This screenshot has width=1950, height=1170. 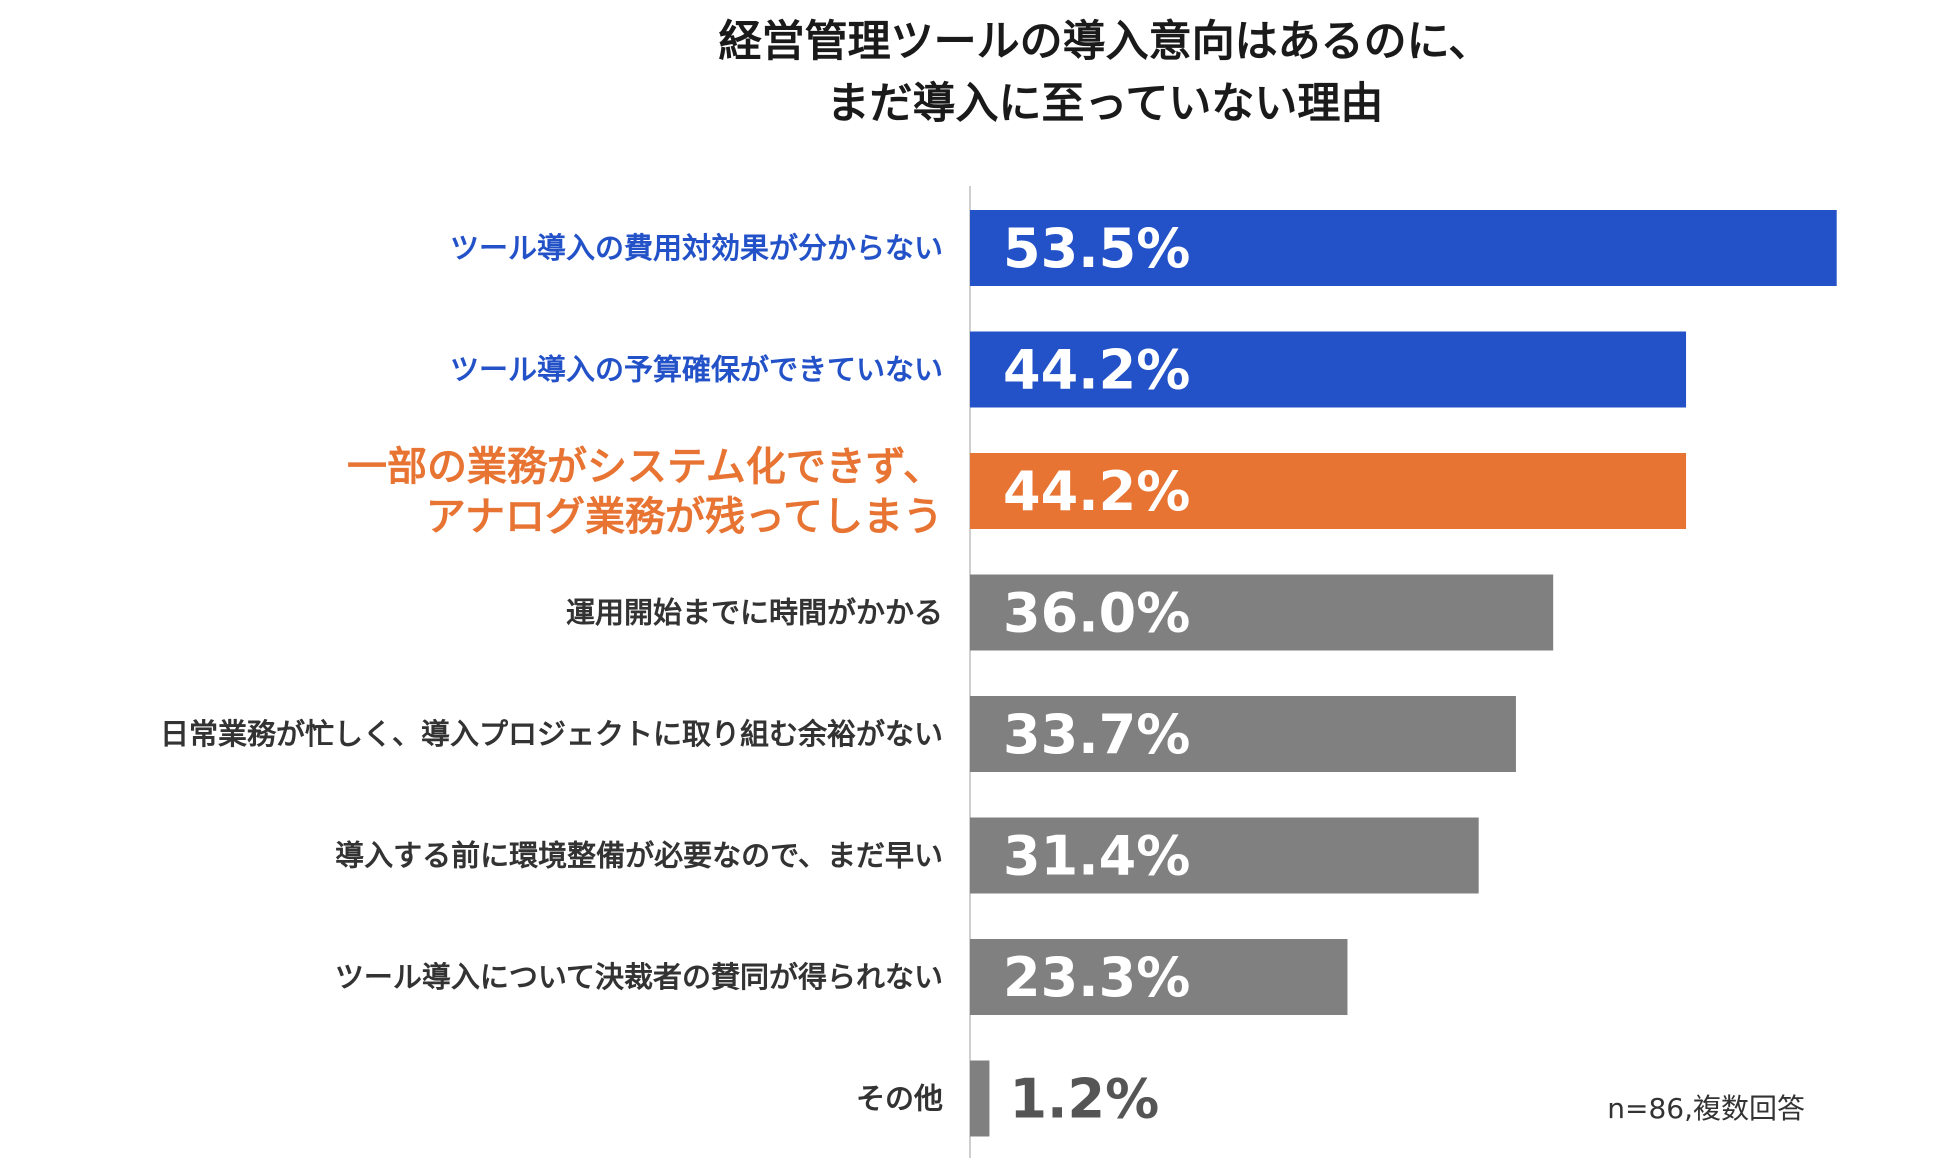 I want to click on value-label-3: 44.2%, so click(x=1096, y=491).